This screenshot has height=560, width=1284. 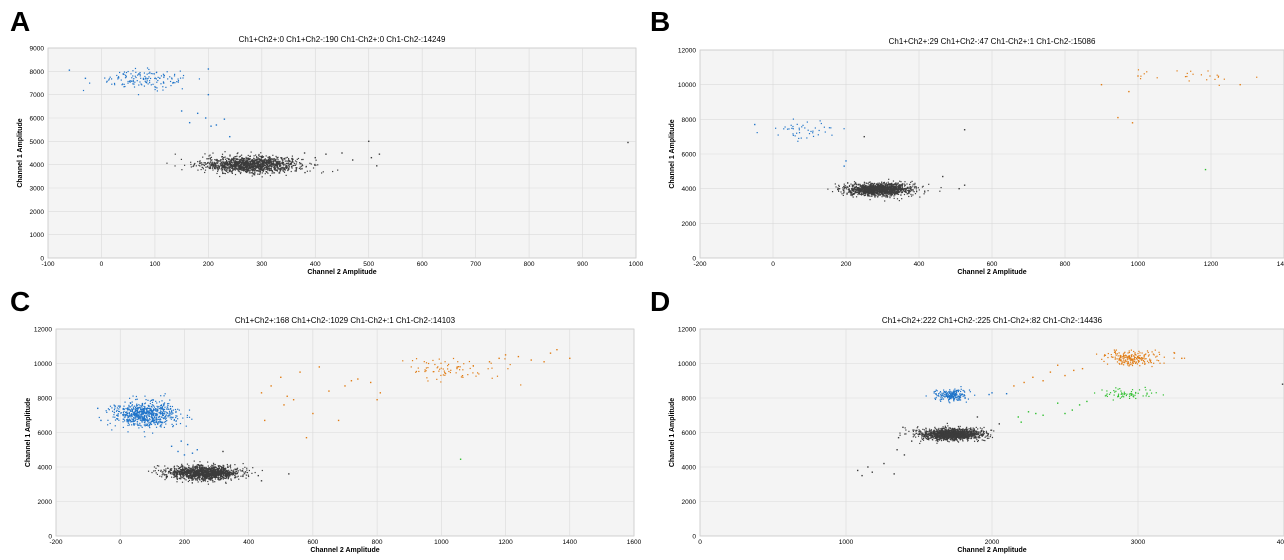 What do you see at coordinates (694, 259) in the screenshot?
I see `y-tick-label: 0` at bounding box center [694, 259].